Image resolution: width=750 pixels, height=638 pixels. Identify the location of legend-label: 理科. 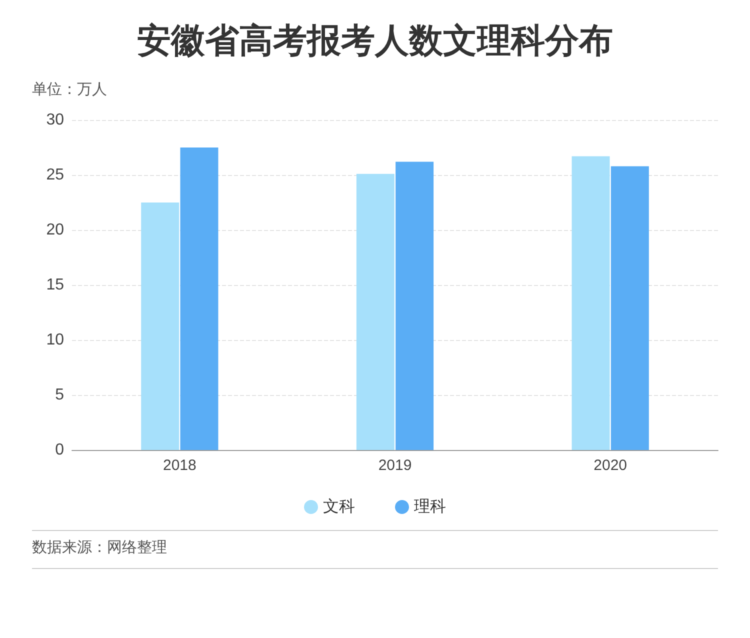
(430, 507).